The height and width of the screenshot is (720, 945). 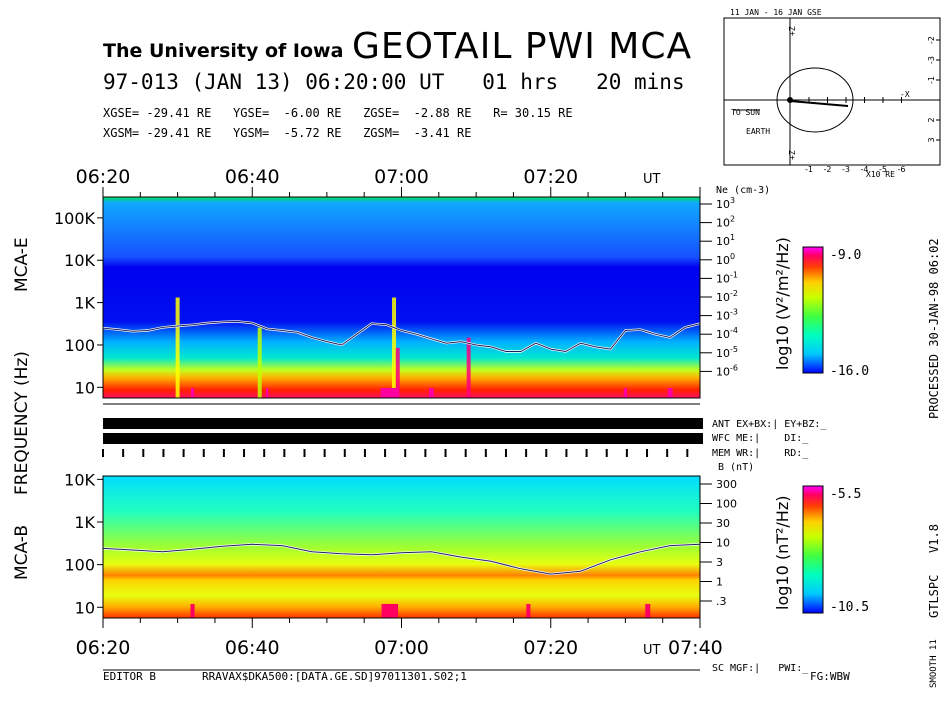 I want to click on ne-tick-label: 10², so click(x=725, y=222).